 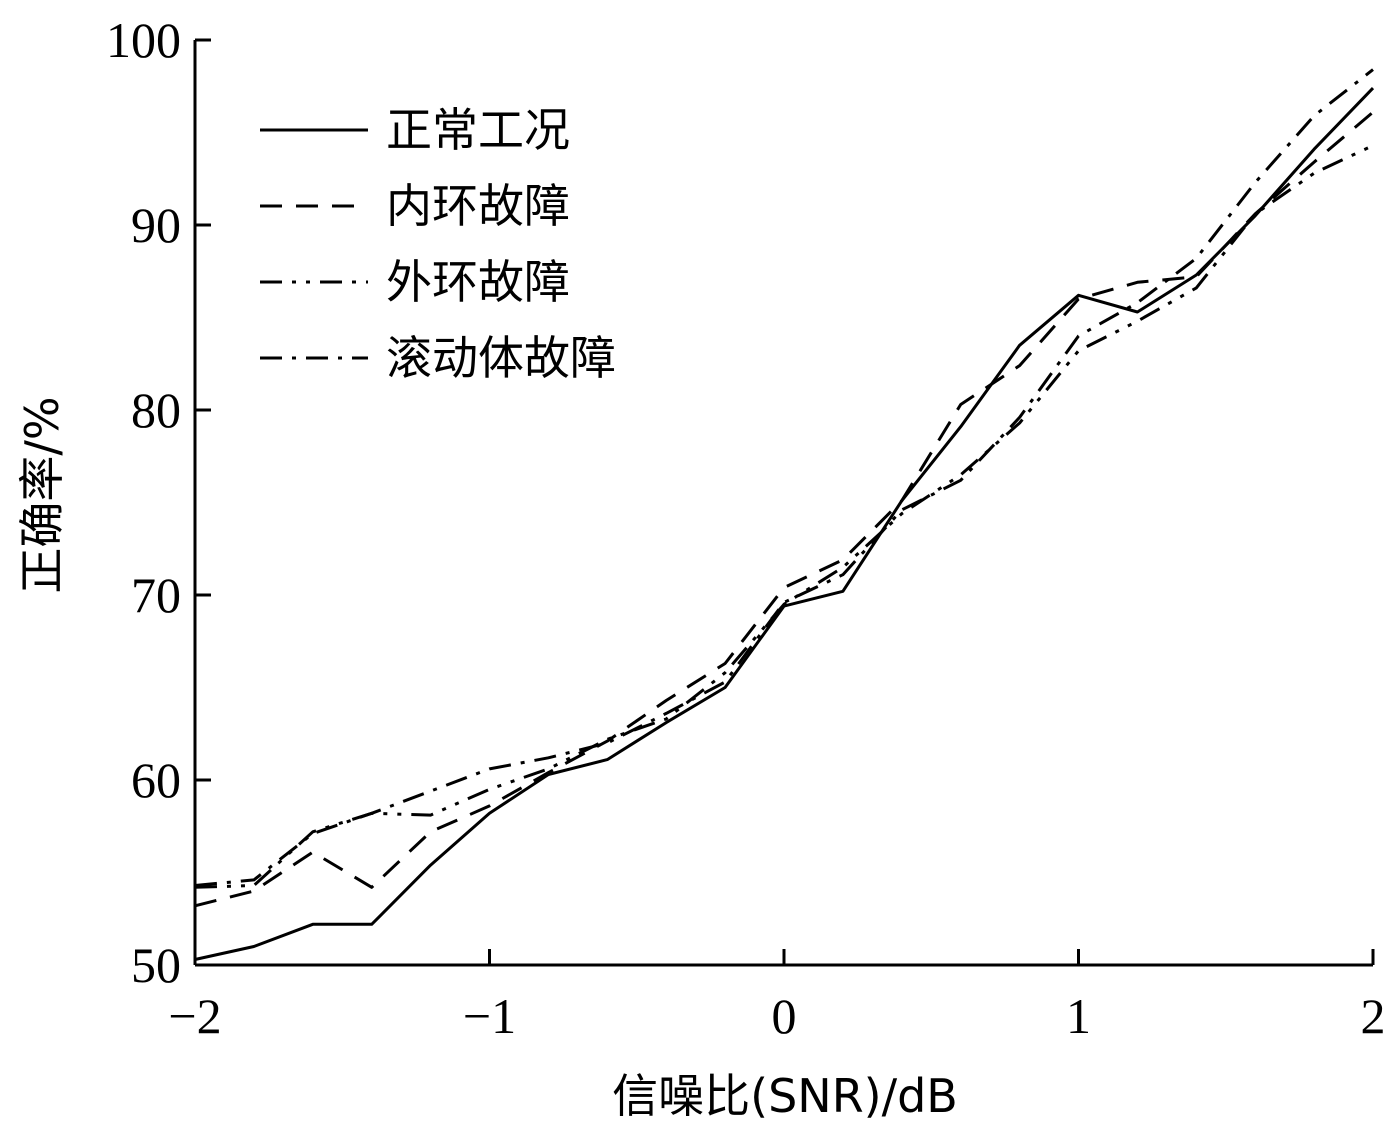 What do you see at coordinates (156, 595) in the screenshot?
I see `y-tick-label: 70` at bounding box center [156, 595].